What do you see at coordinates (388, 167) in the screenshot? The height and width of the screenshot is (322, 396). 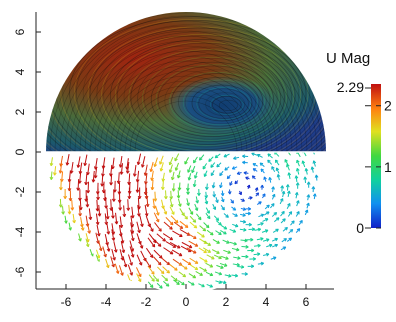 I see `colorbar-tick-label: 1` at bounding box center [388, 167].